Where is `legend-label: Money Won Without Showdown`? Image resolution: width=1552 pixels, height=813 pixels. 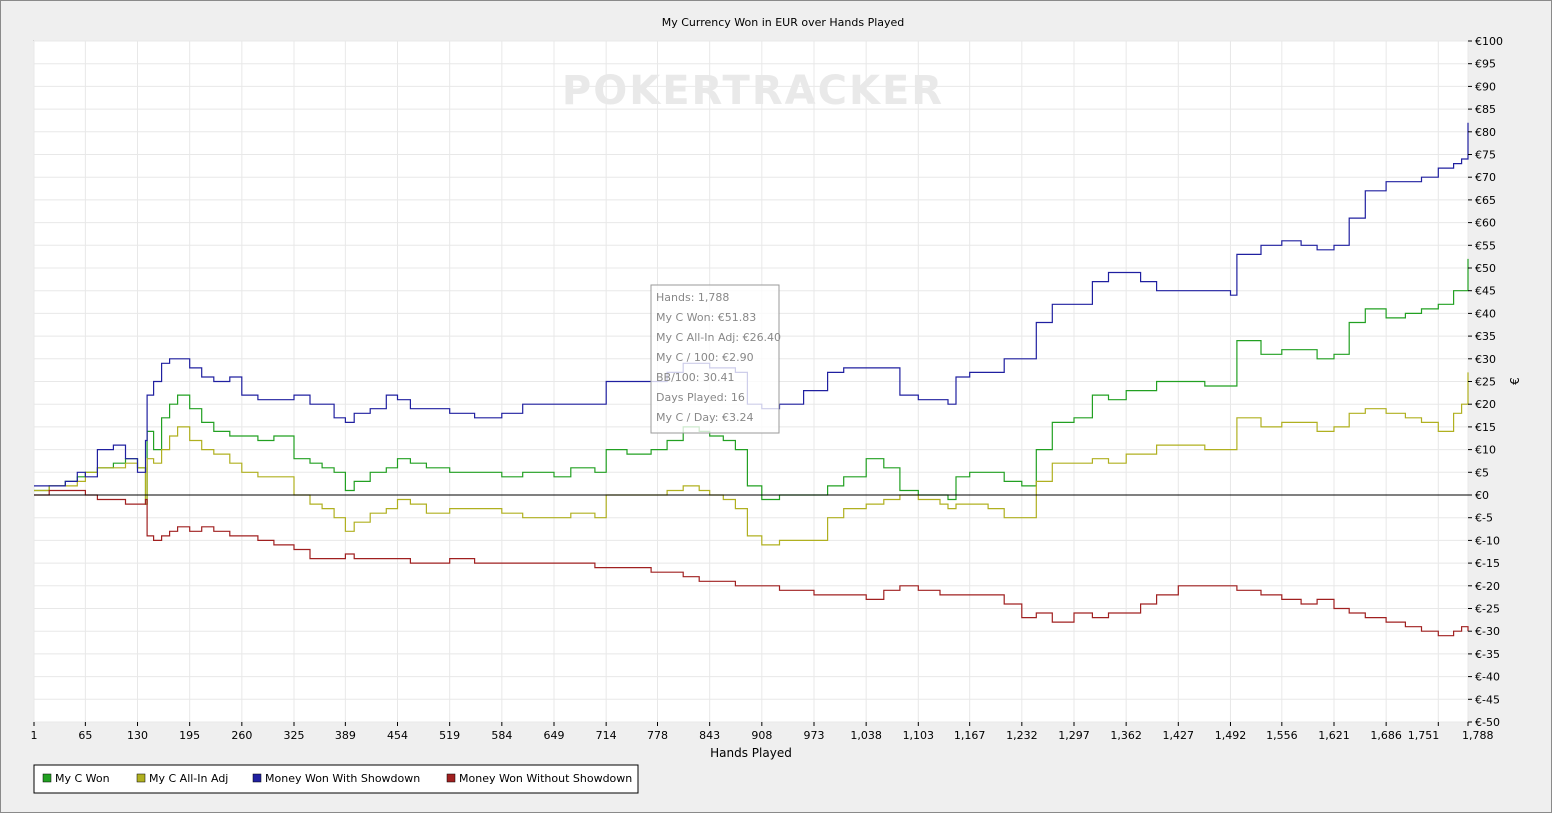 legend-label: Money Won Without Showdown is located at coordinates (545, 778).